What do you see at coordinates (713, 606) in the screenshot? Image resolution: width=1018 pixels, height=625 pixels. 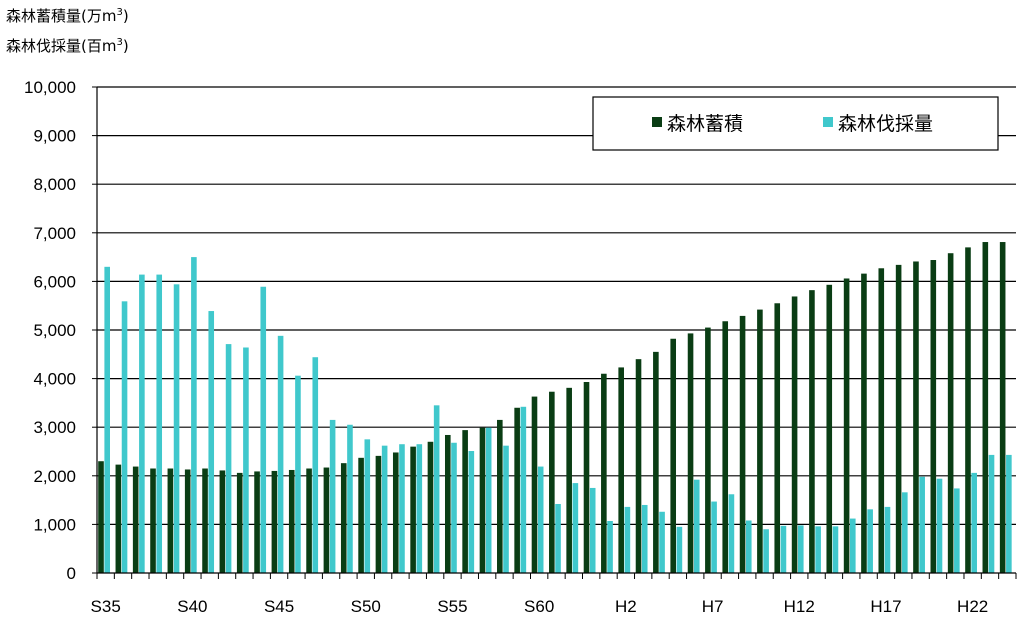 I see `x-tick-label: H7` at bounding box center [713, 606].